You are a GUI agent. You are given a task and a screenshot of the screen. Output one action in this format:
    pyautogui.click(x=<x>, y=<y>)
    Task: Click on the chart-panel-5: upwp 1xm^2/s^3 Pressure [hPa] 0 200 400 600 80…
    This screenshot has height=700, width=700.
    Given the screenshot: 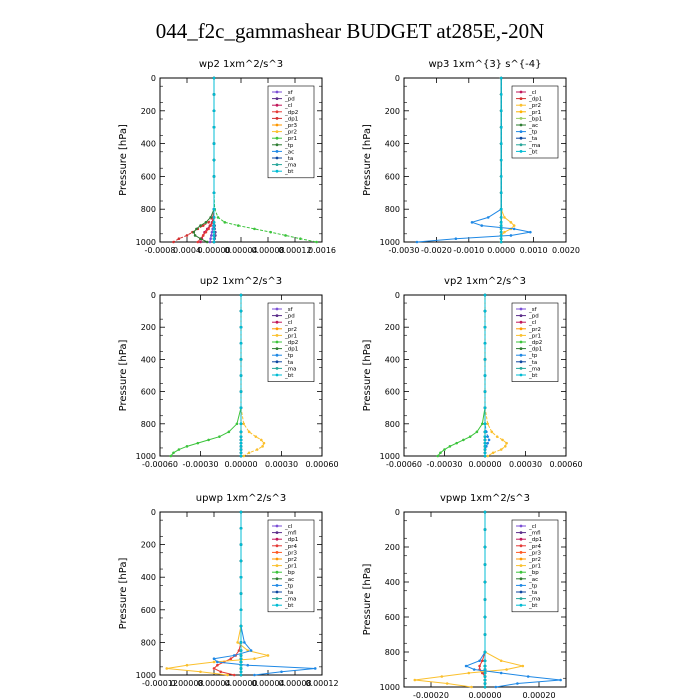 What is the action you would take?
    pyautogui.click(x=228, y=590)
    